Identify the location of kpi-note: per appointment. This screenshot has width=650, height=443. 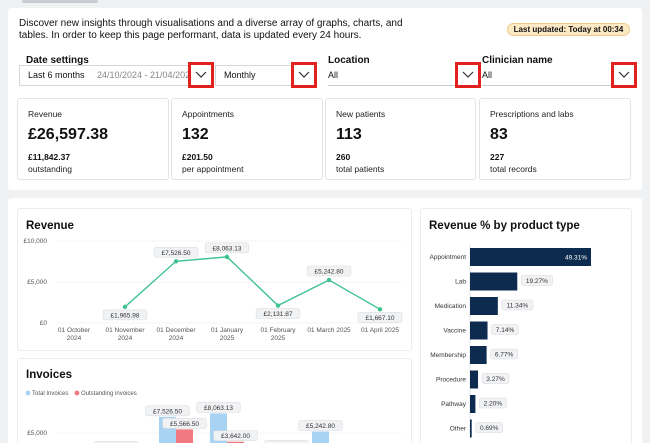
(213, 169).